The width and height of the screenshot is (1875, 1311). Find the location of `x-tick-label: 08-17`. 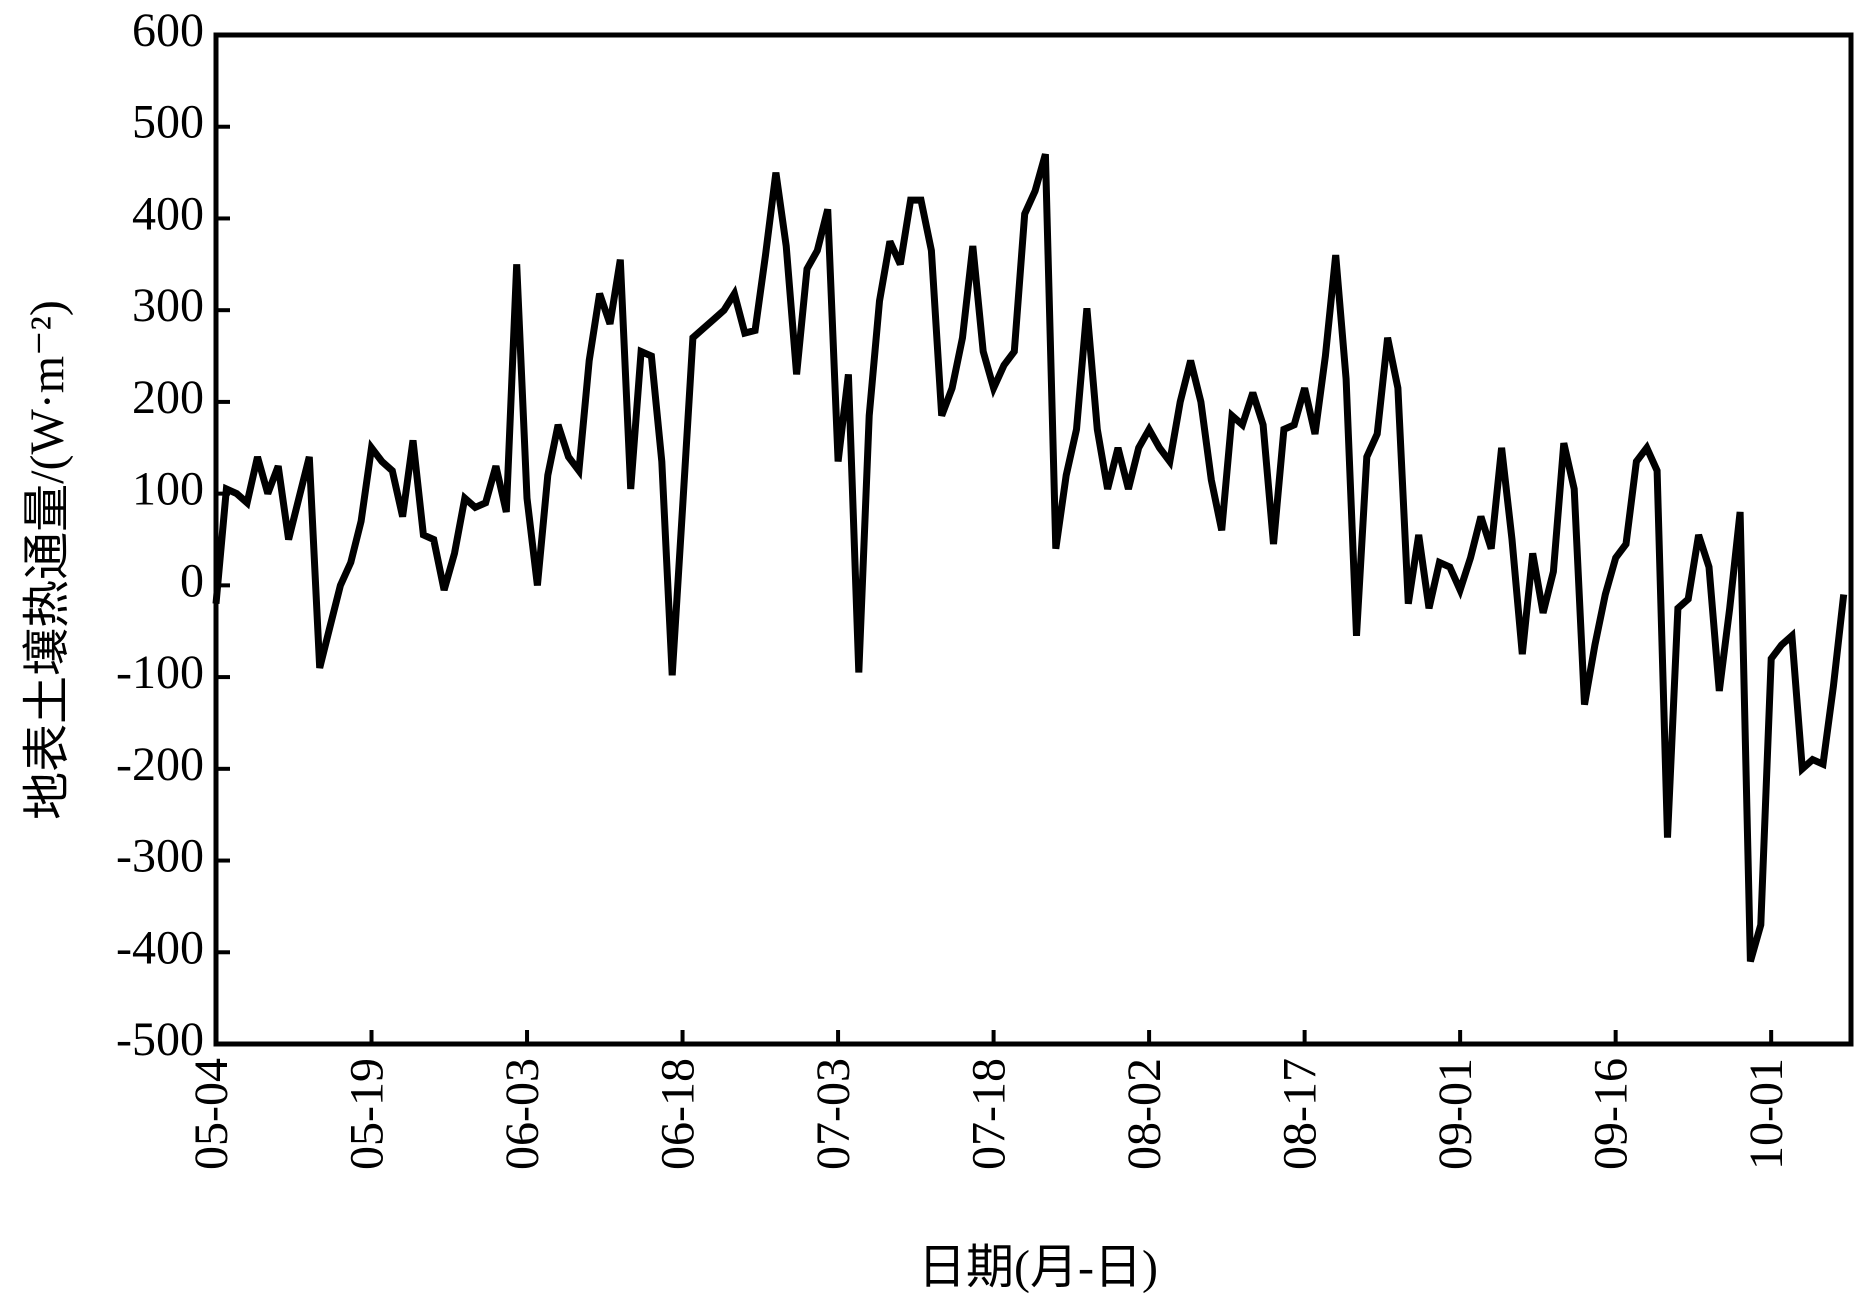

x-tick-label: 08-17 is located at coordinates (1300, 1114).